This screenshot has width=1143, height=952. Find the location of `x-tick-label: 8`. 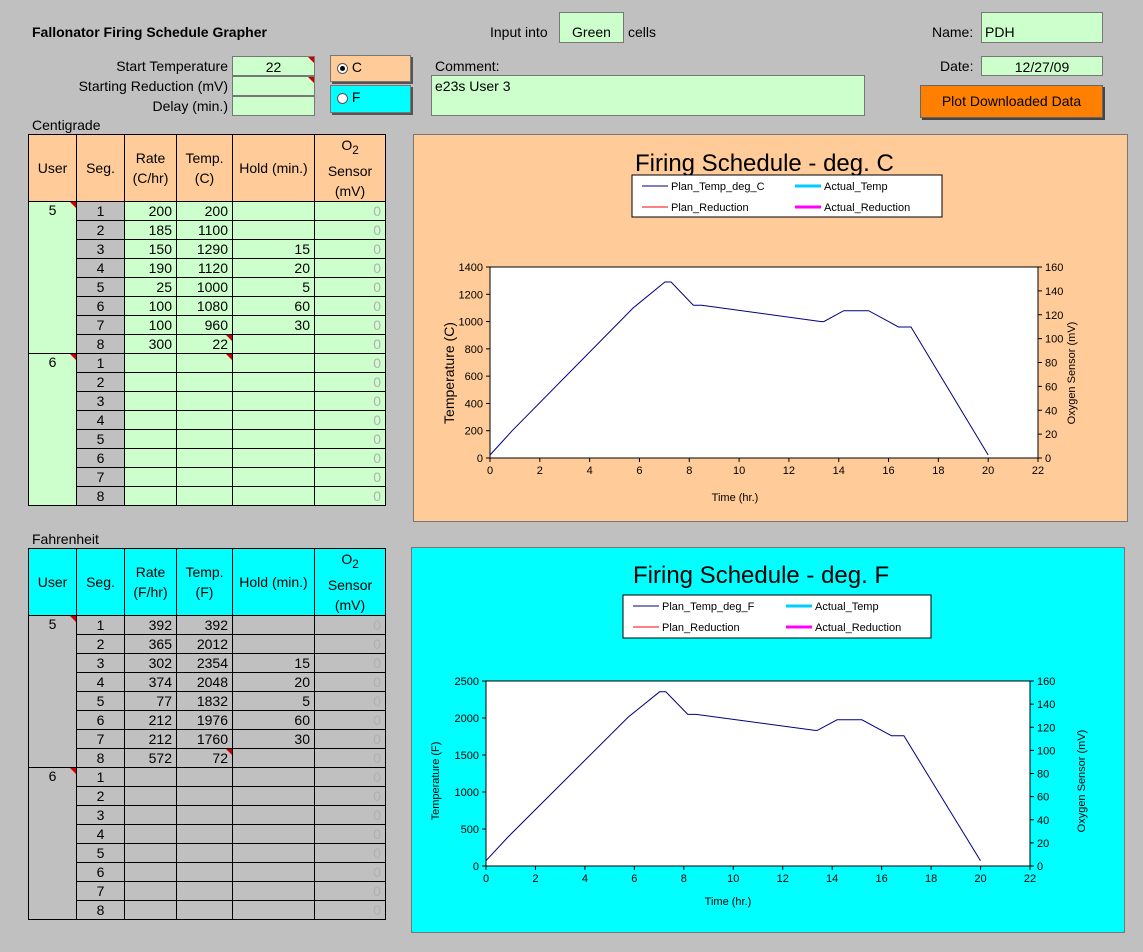

x-tick-label: 8 is located at coordinates (684, 879).